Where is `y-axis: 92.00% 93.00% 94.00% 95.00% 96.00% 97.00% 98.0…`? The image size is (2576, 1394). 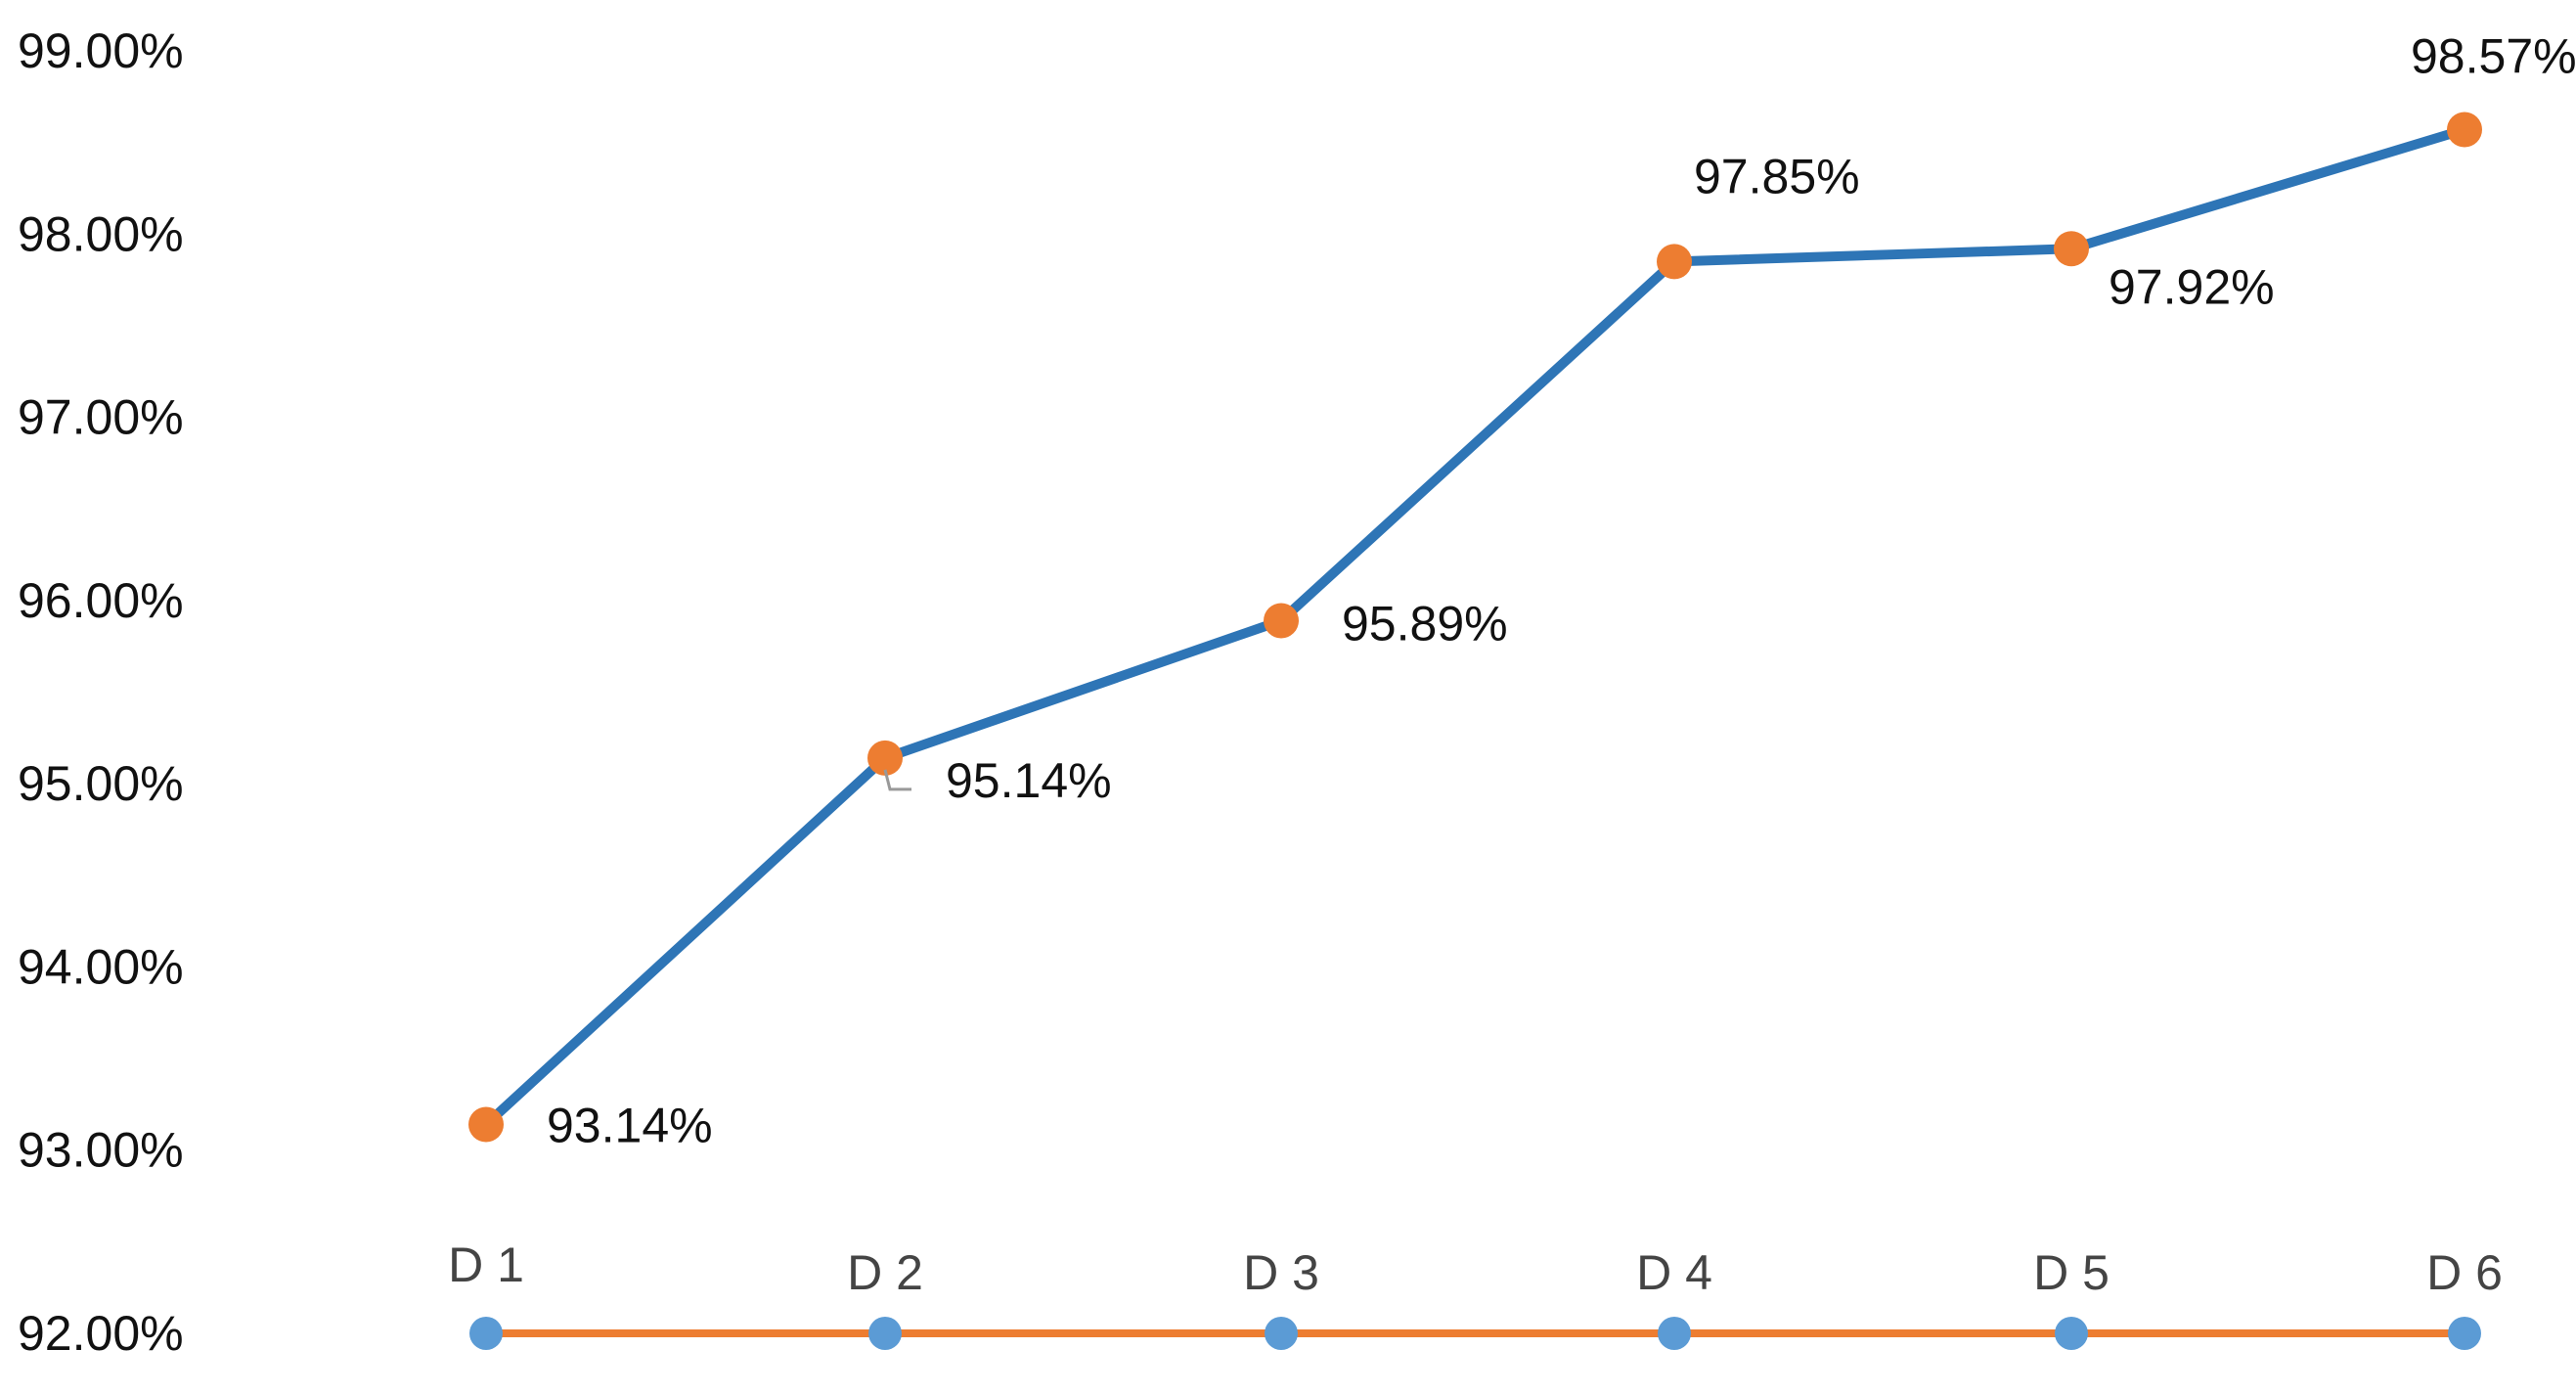 y-axis: 92.00% 93.00% 94.00% 95.00% 96.00% 97.00% 98.0… is located at coordinates (101, 692).